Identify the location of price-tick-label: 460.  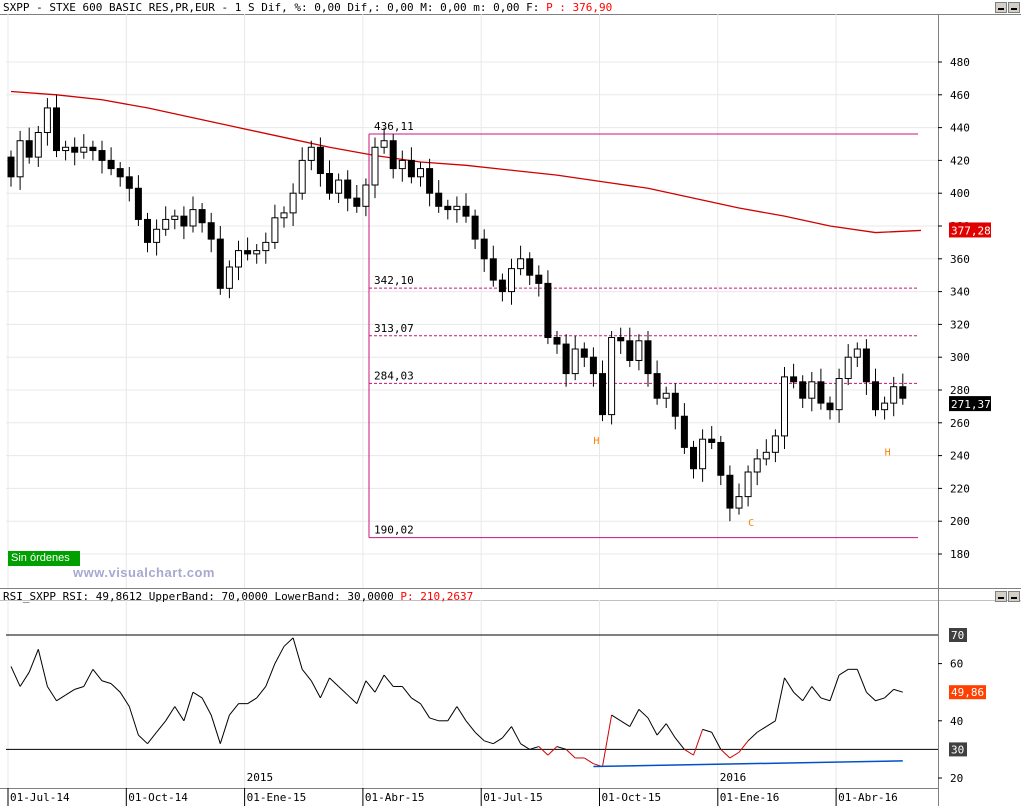
(960, 95).